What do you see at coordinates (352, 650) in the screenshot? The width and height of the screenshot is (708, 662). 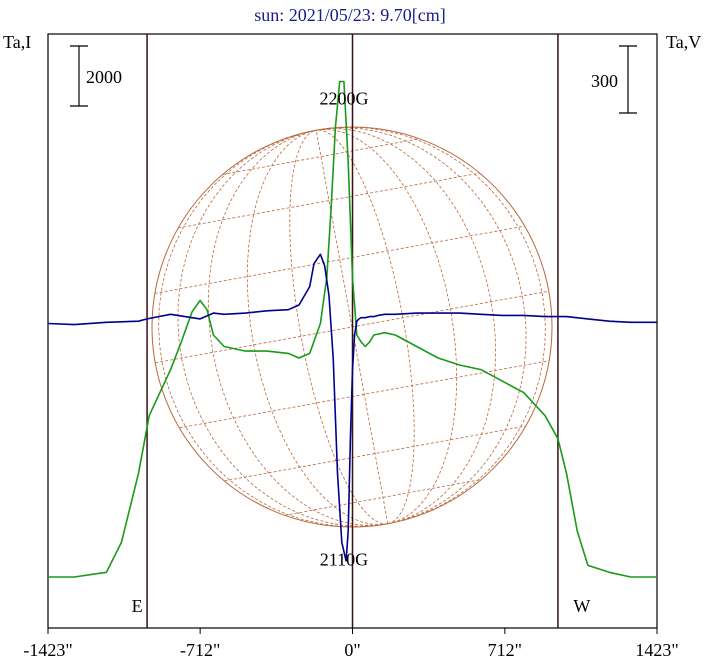 I see `x-tick-label: 0"` at bounding box center [352, 650].